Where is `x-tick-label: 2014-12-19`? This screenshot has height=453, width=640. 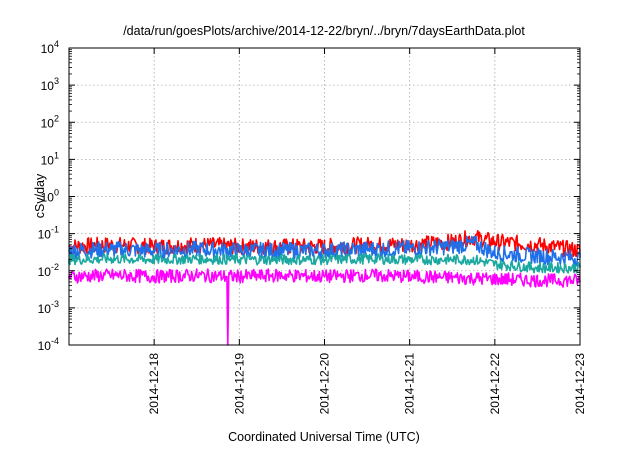
x-tick-label: 2014-12-19 is located at coordinates (239, 384).